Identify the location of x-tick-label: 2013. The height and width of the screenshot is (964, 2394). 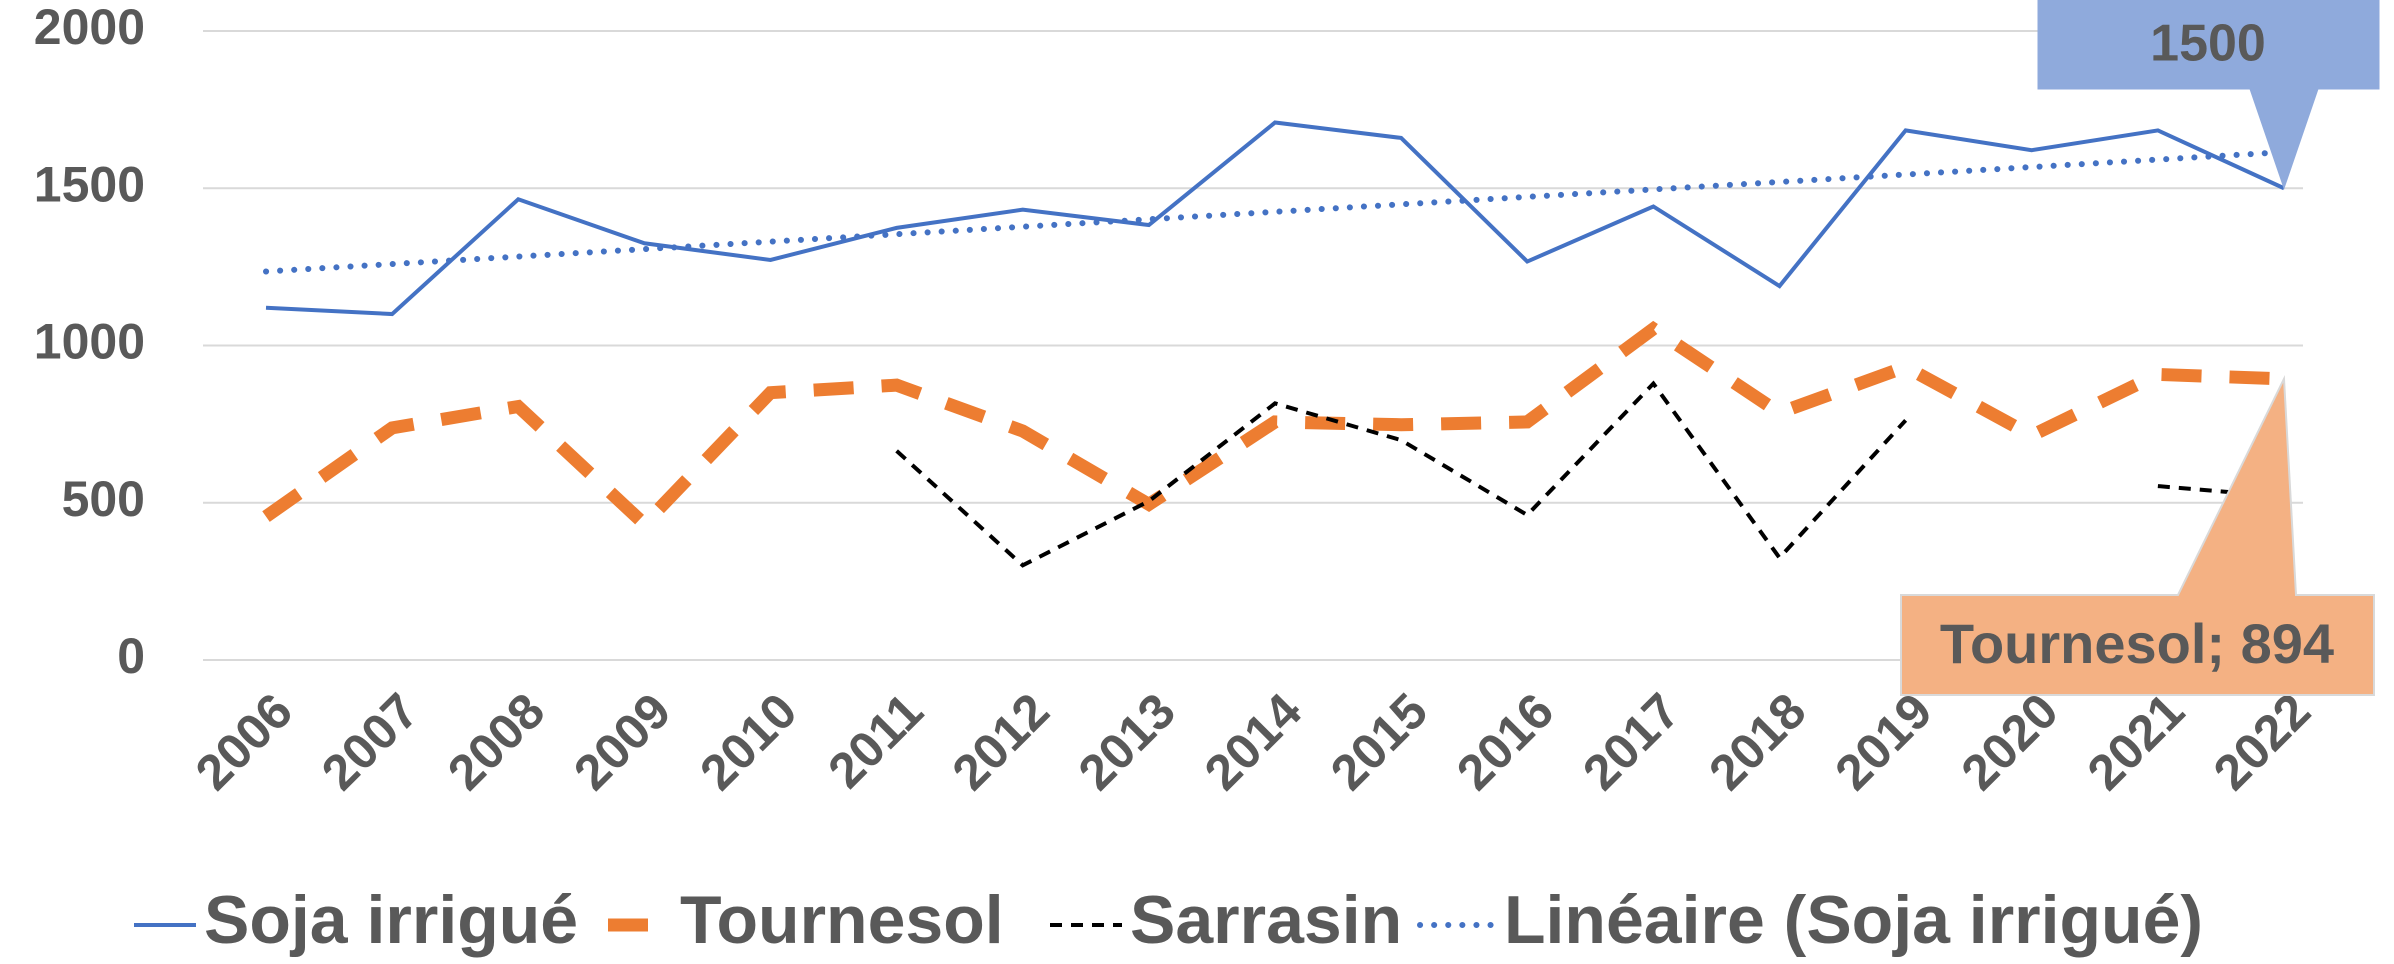
(1127, 742).